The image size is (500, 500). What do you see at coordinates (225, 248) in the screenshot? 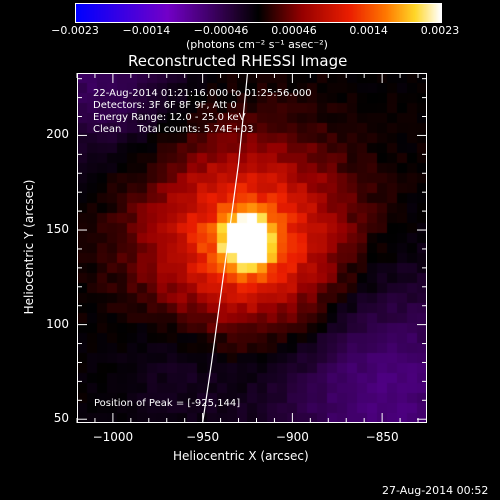
I see `solar-limb-curve` at bounding box center [225, 248].